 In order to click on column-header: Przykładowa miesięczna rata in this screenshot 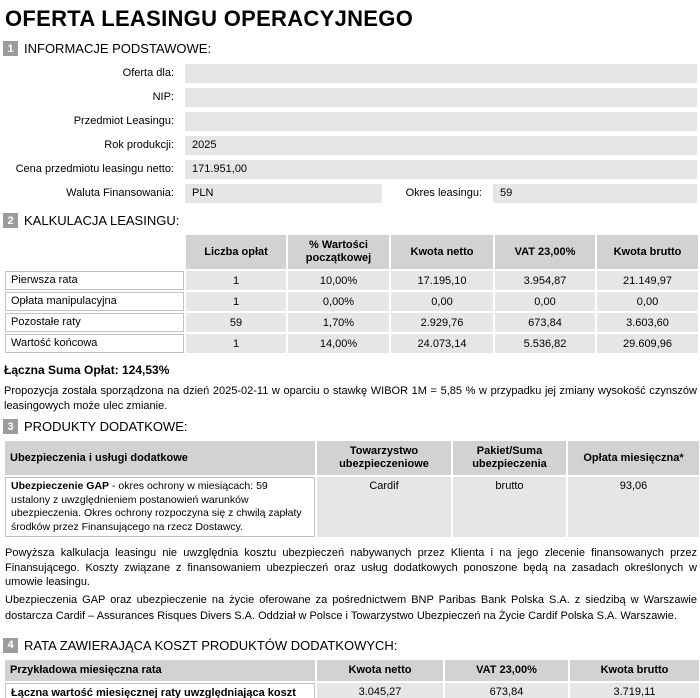, I will do `click(160, 670)`.